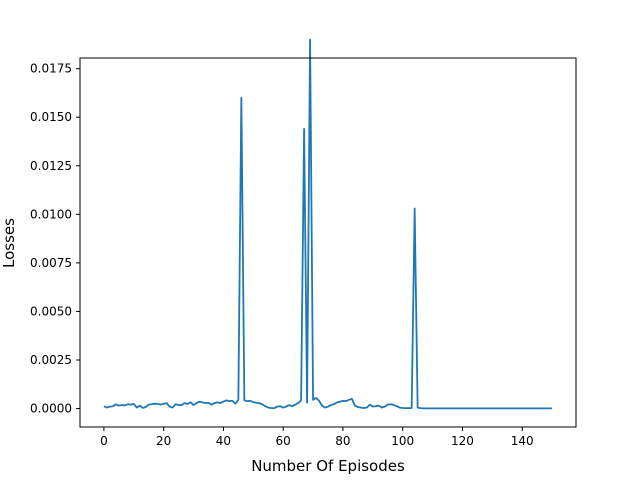 This screenshot has width=640, height=485. What do you see at coordinates (51, 214) in the screenshot?
I see `y-tick-label: 0.0100` at bounding box center [51, 214].